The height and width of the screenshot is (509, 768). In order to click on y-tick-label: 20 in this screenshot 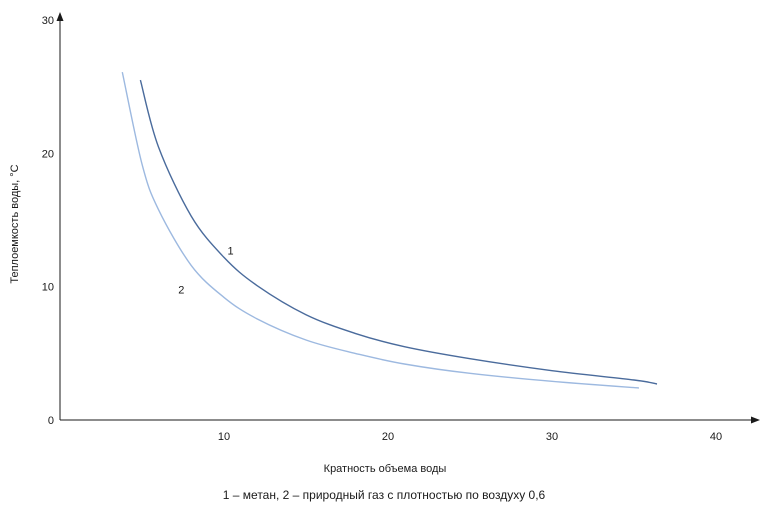, I will do `click(48, 154)`.